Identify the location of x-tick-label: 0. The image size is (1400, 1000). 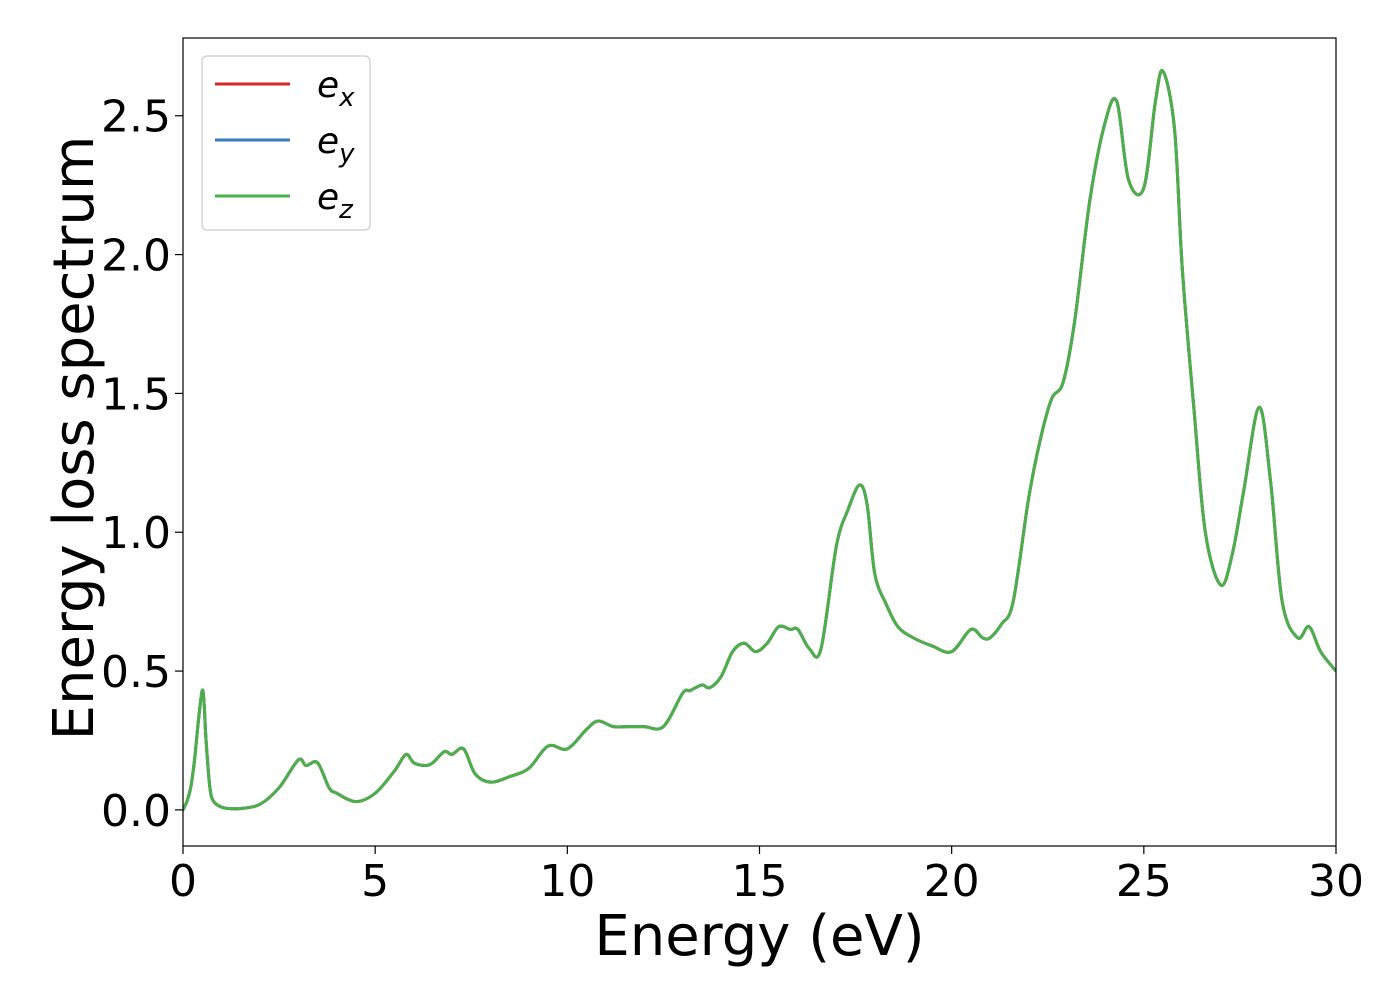
(183, 881).